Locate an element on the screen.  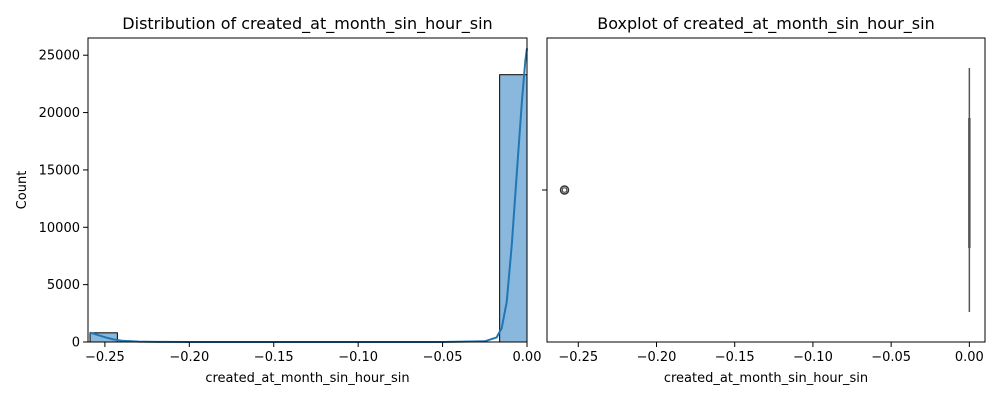
boxplot-x-tick-label: −0.25 is located at coordinates (578, 357).